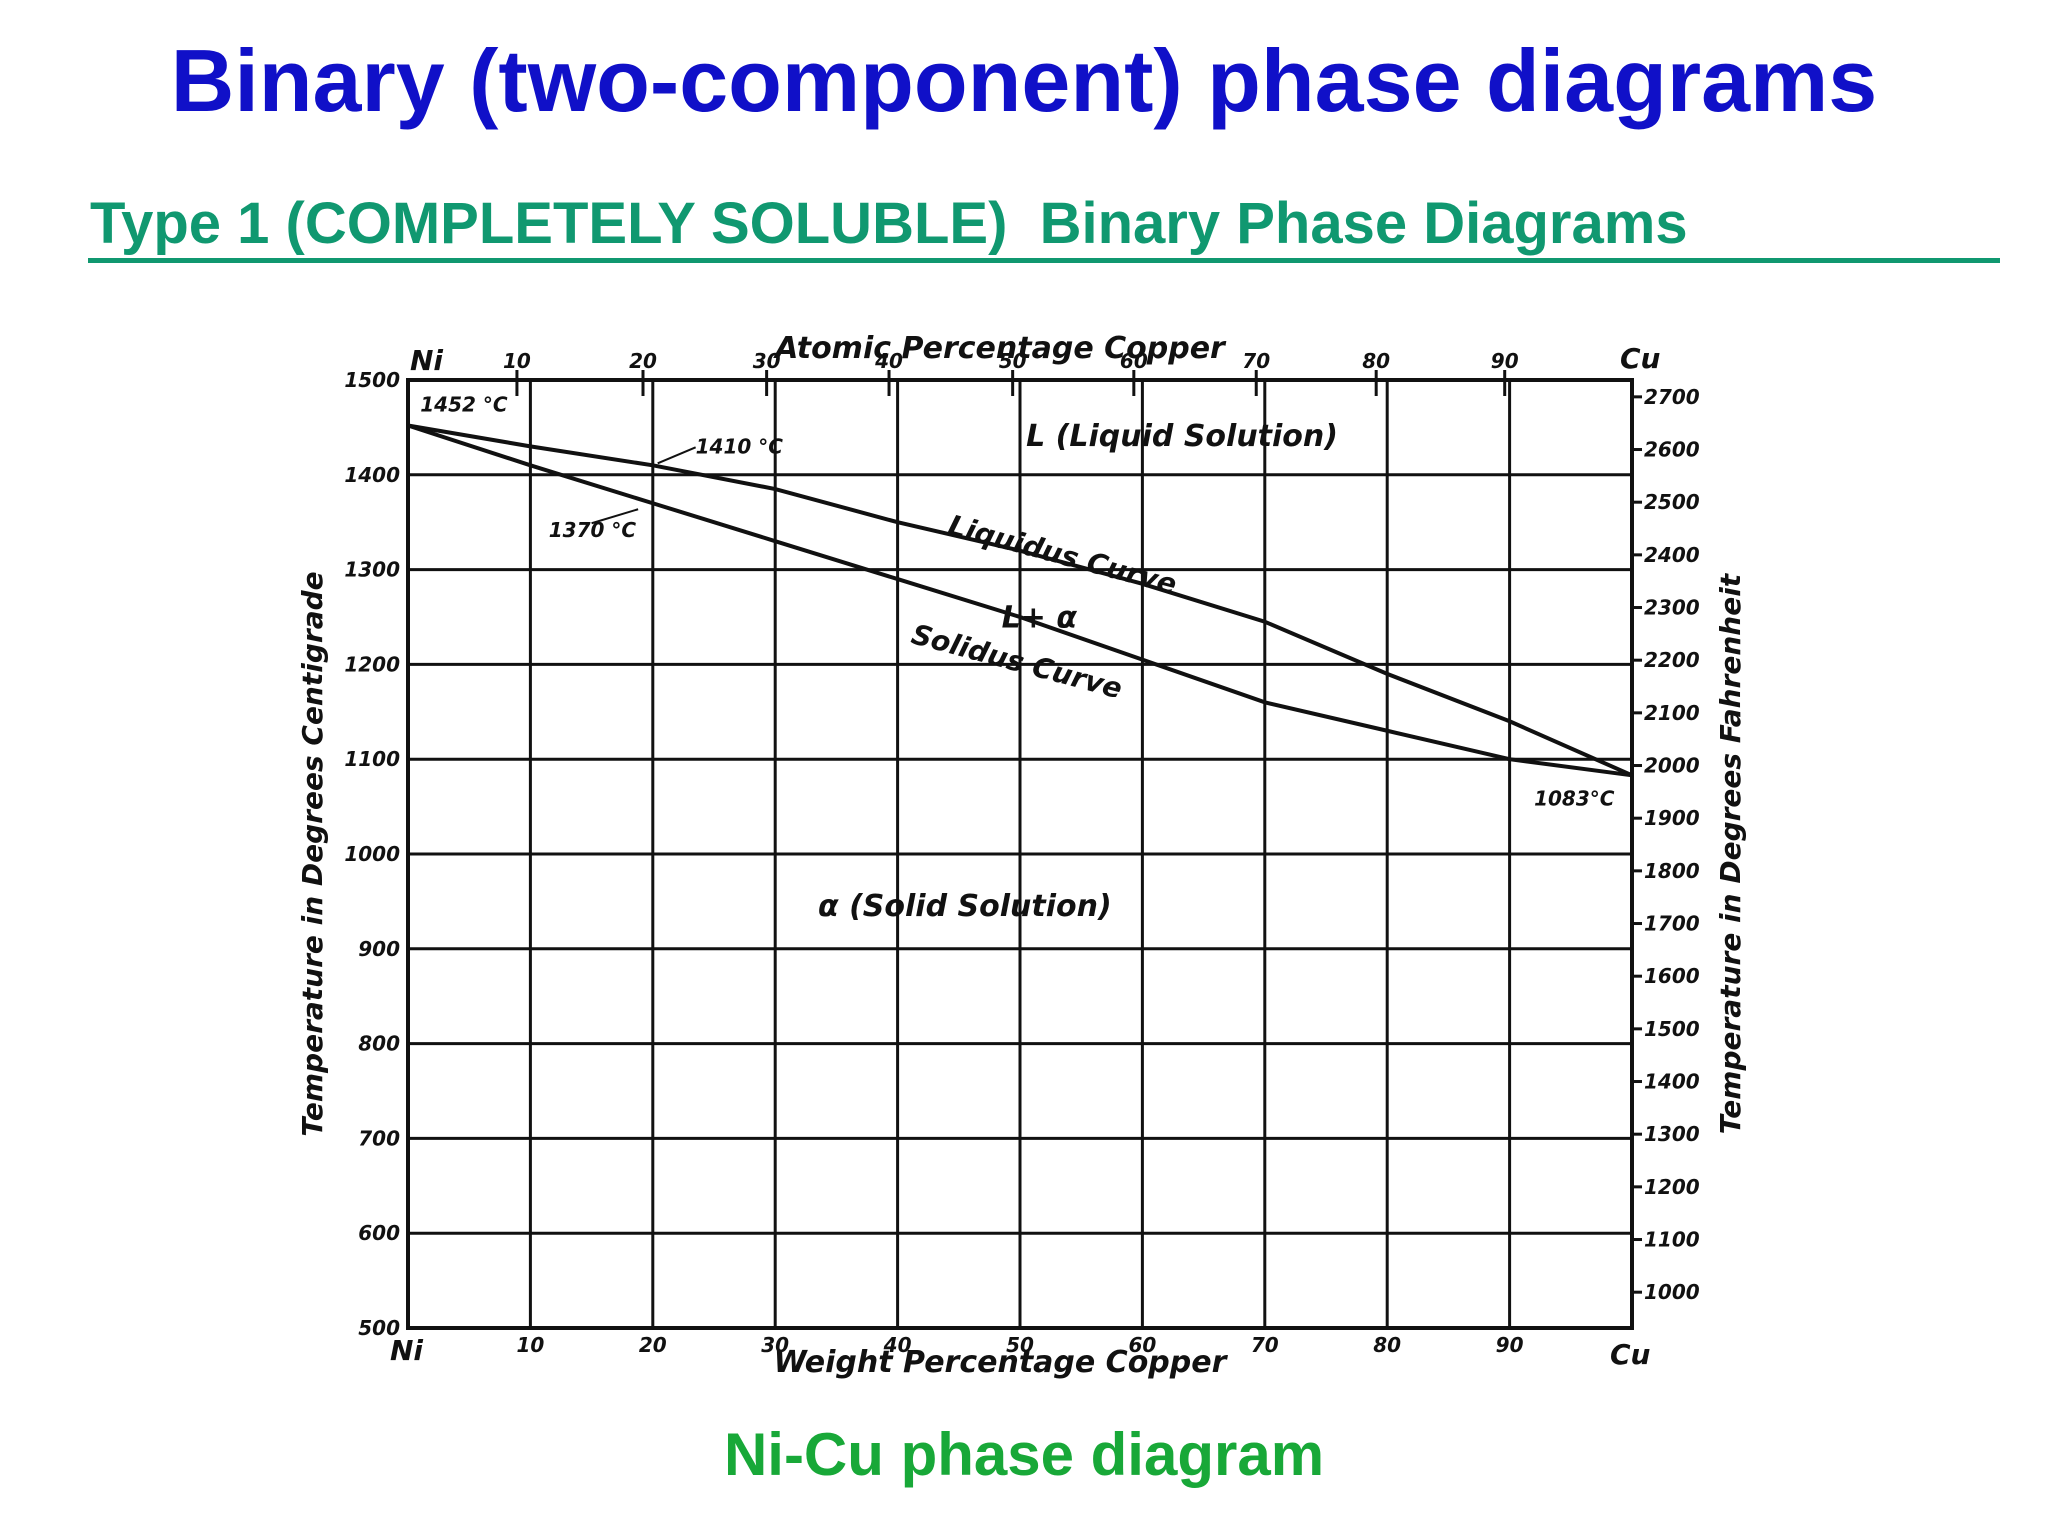 The height and width of the screenshot is (1536, 2048). Describe the element at coordinates (1134, 361) in the screenshot. I see `top-tick-label: 60` at that location.